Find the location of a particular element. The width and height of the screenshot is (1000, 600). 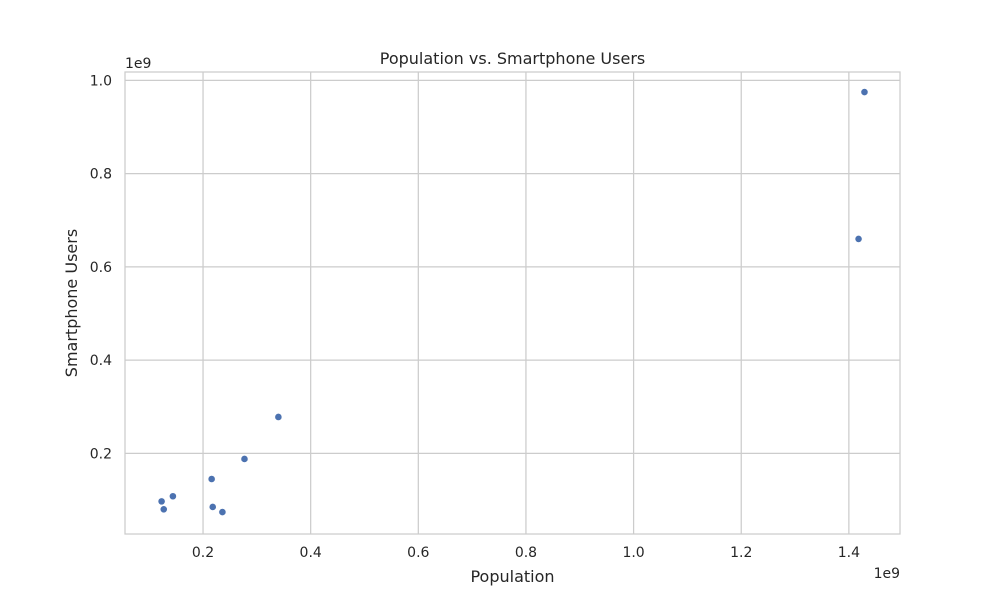

x-tick-label: 1.2 is located at coordinates (741, 553).